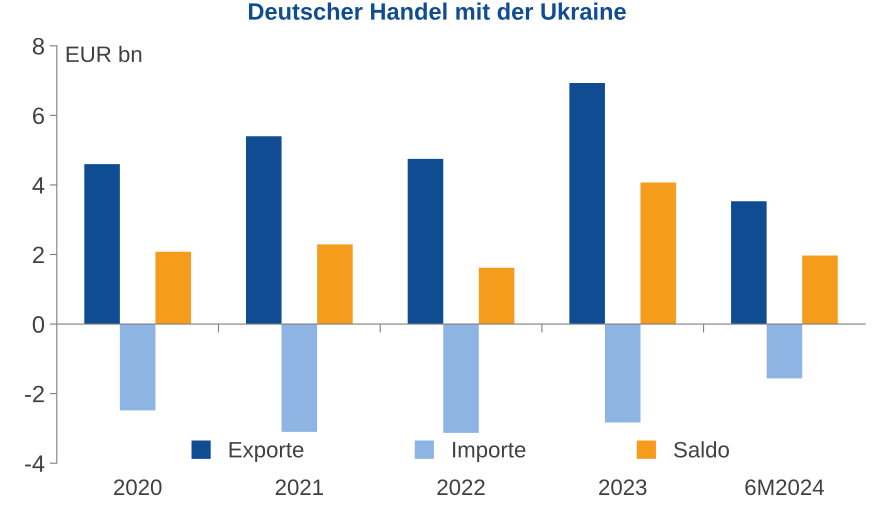 This screenshot has width=874, height=509. Describe the element at coordinates (437, 11) in the screenshot. I see `chart-title: Deutscher Handel mit der Ukraine` at that location.